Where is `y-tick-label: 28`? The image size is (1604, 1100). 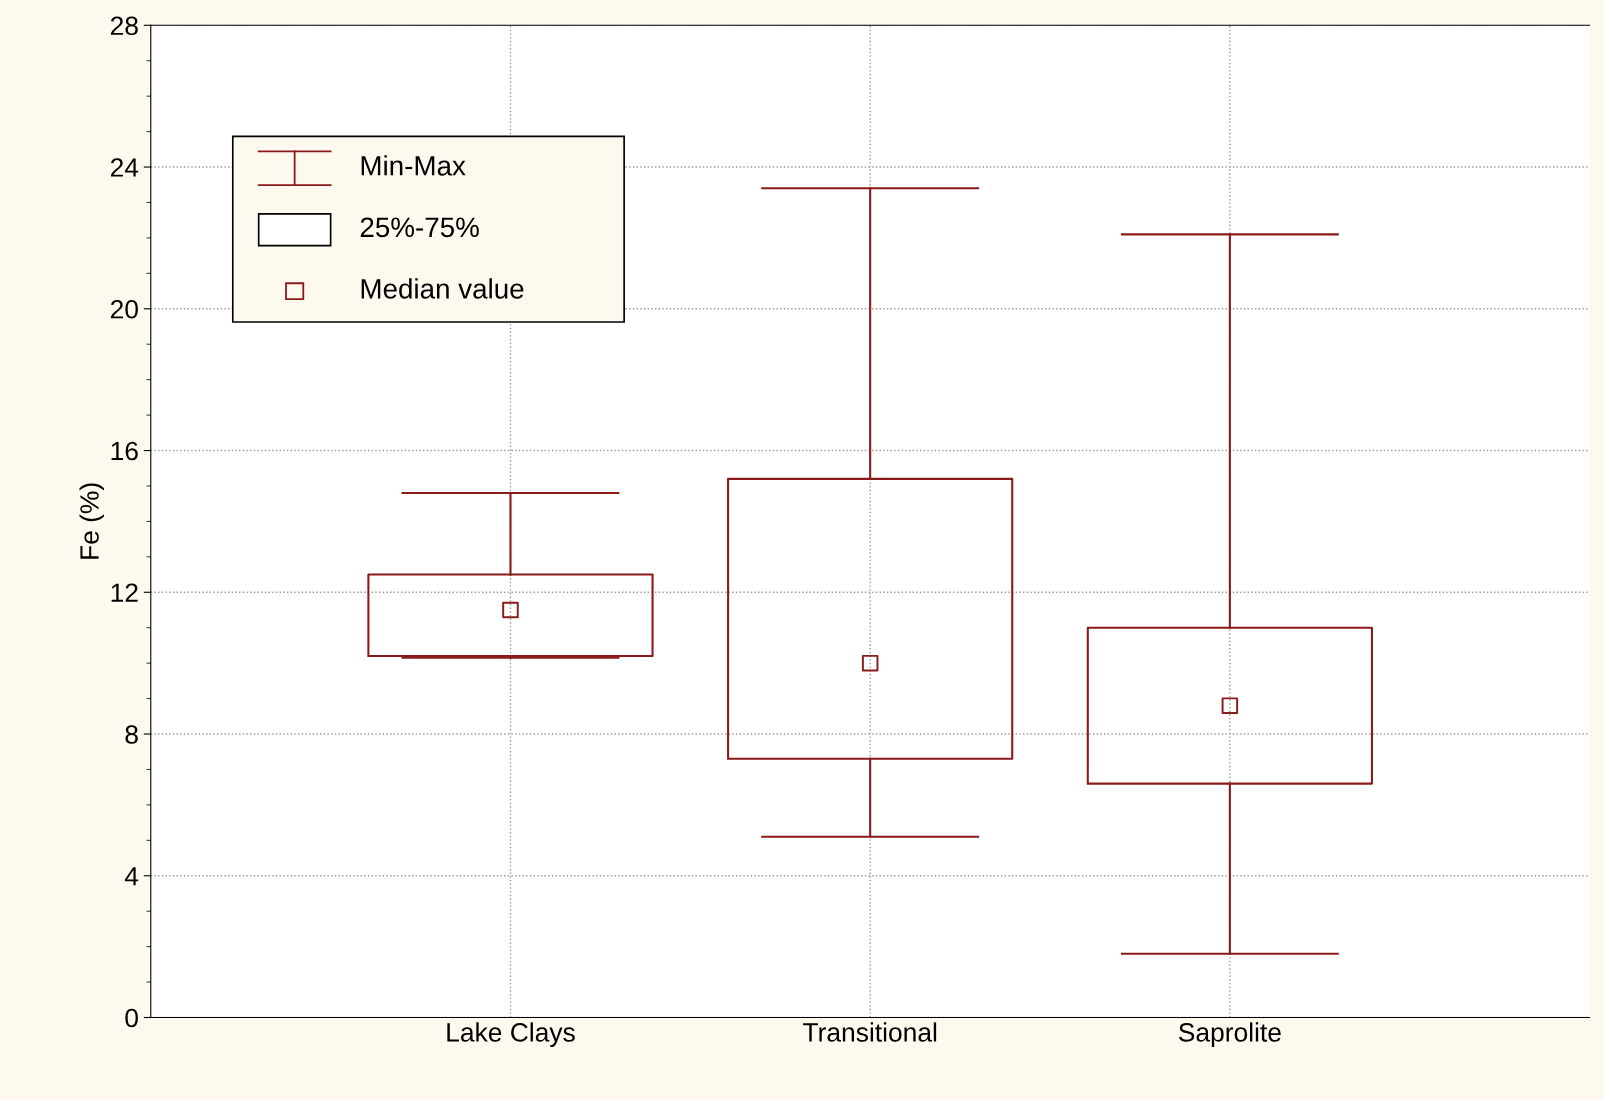 y-tick-label: 28 is located at coordinates (124, 26).